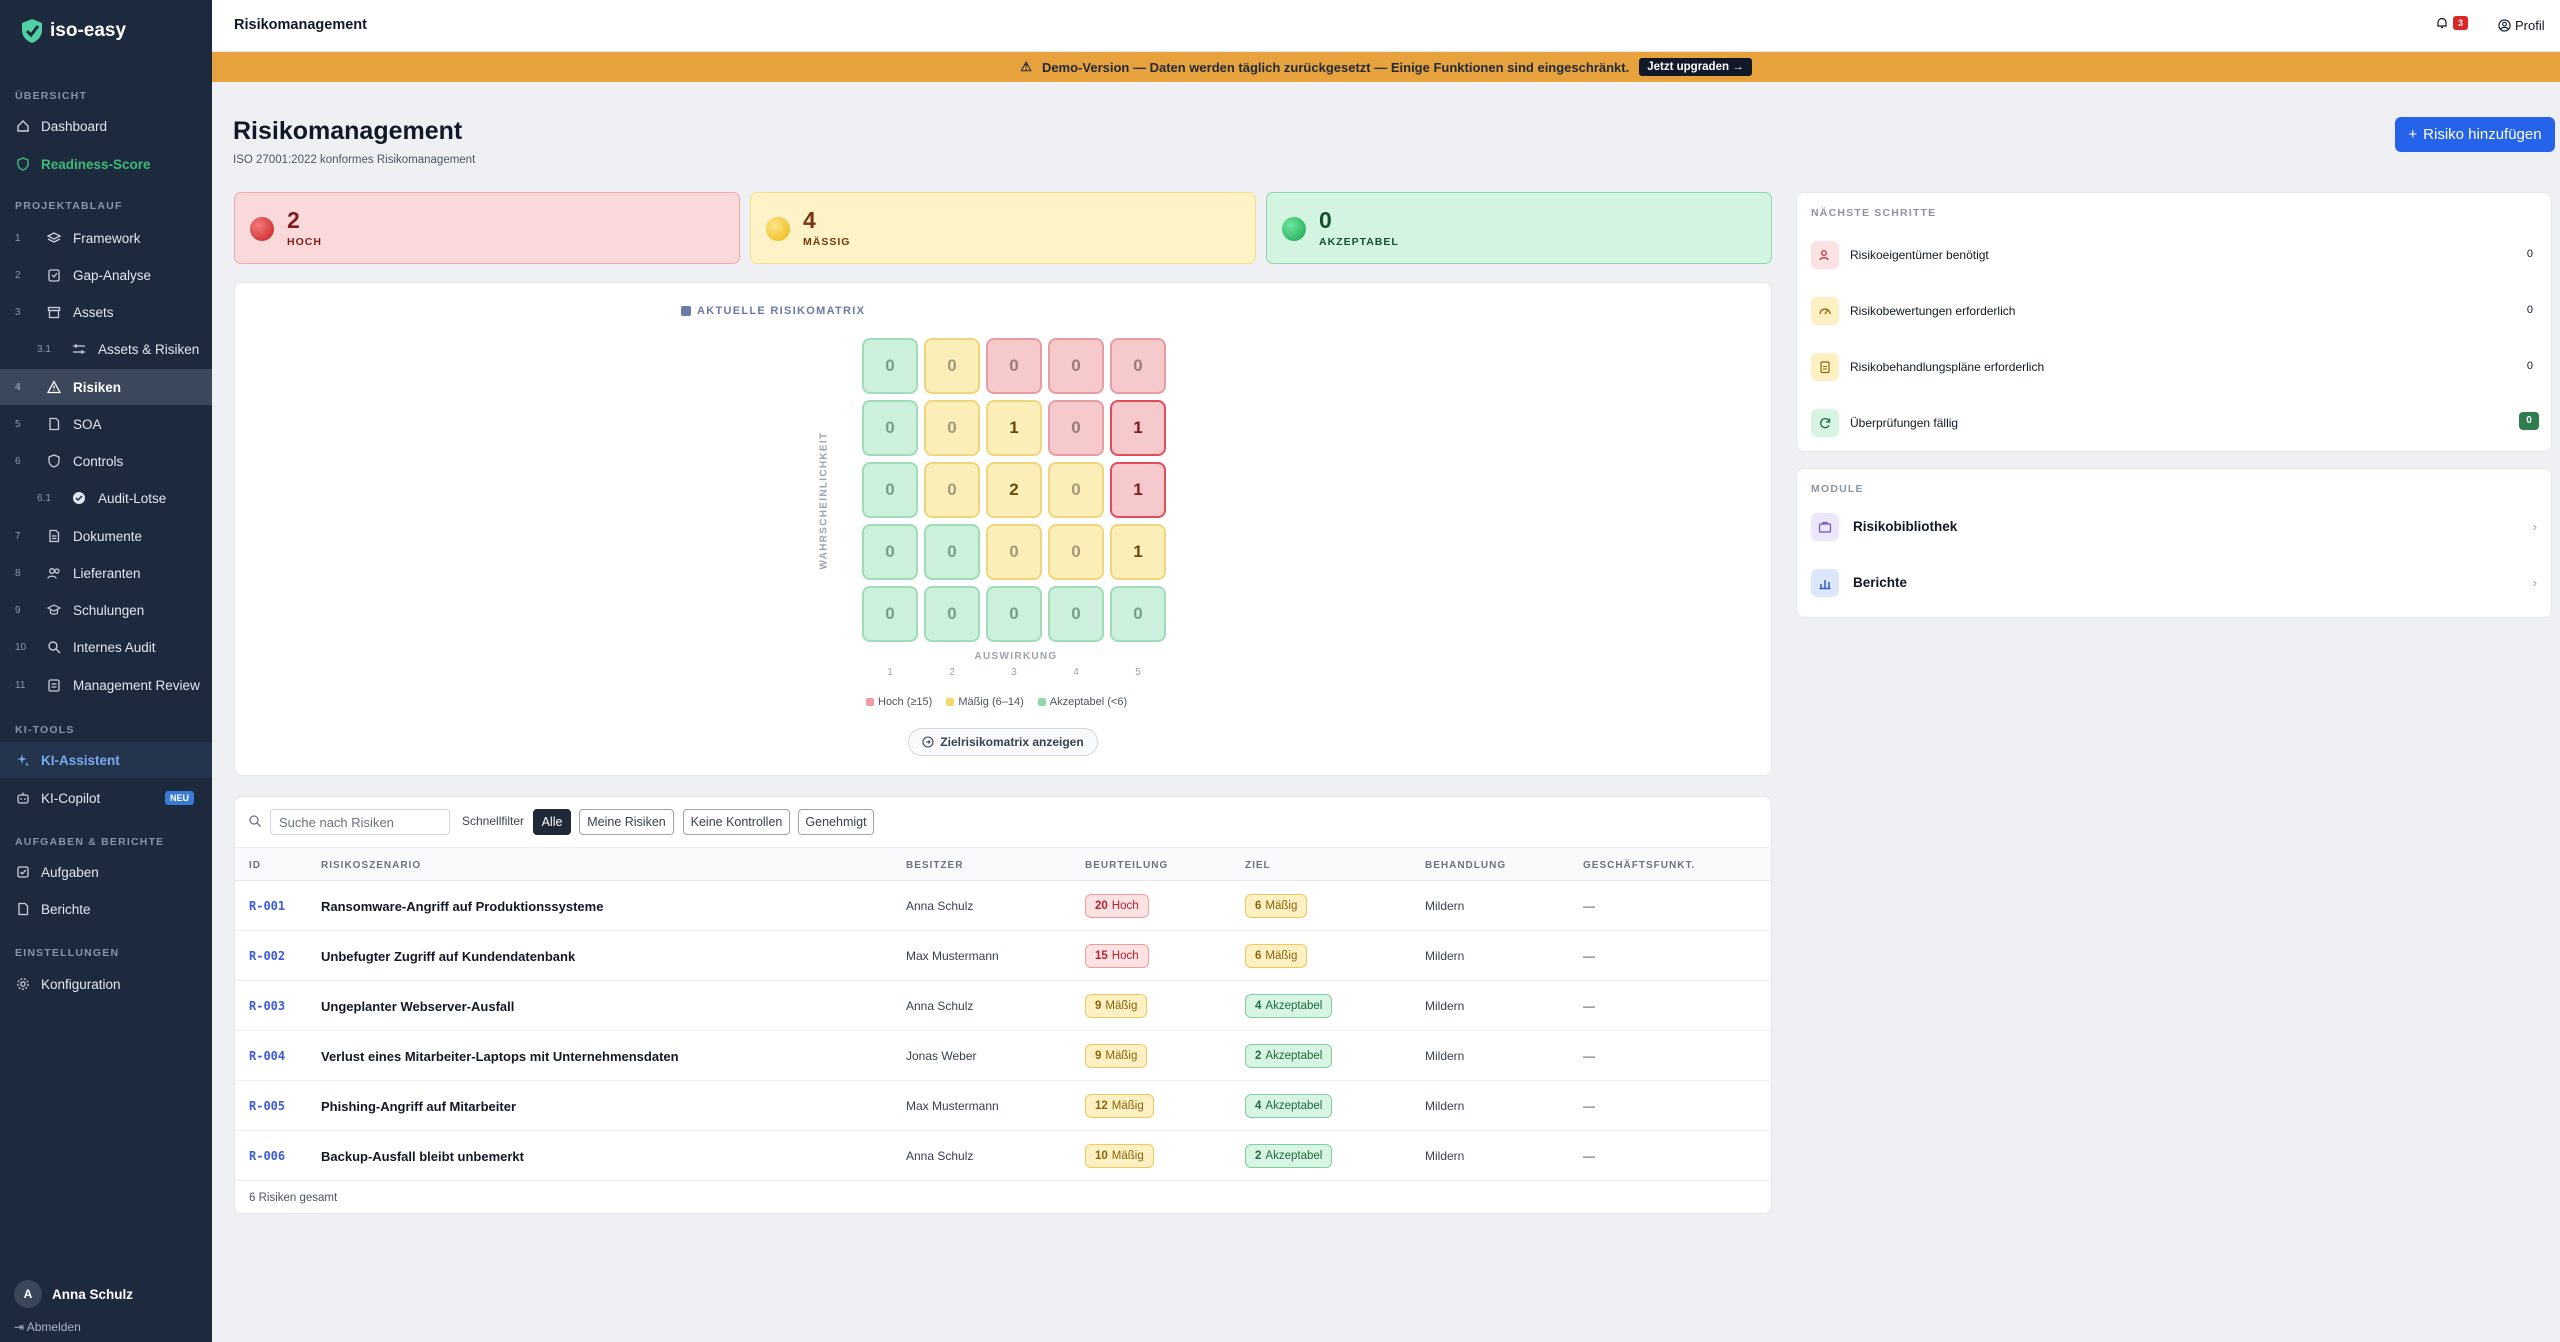 The width and height of the screenshot is (2560, 1342). I want to click on column-header: GESCHÄFTSFUNKT., so click(1639, 865).